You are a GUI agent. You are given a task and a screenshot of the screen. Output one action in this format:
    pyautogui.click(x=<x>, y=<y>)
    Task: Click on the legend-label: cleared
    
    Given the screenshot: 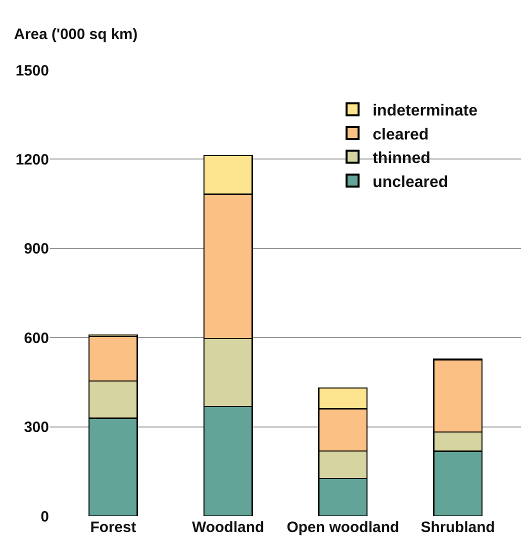 What is the action you would take?
    pyautogui.click(x=400, y=135)
    